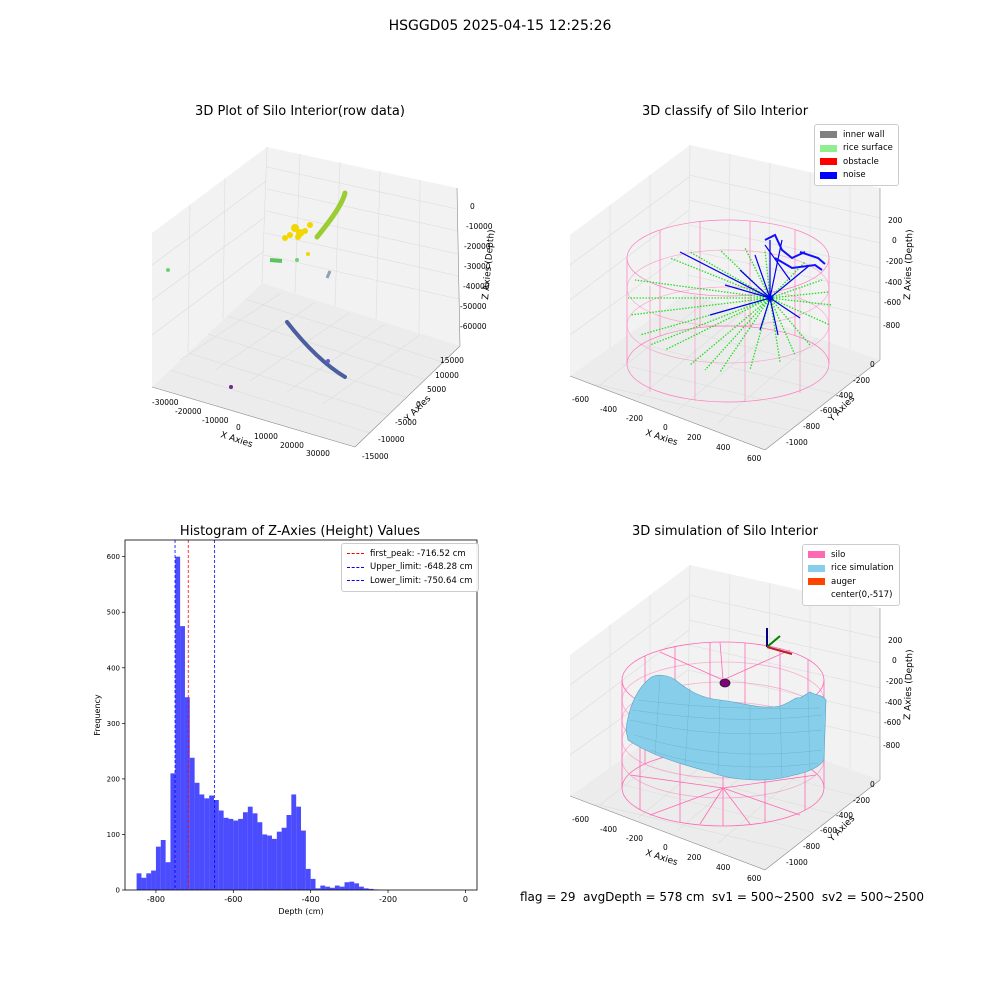  Describe the element at coordinates (318, 453) in the screenshot. I see `x-tick-label: 30000` at that location.